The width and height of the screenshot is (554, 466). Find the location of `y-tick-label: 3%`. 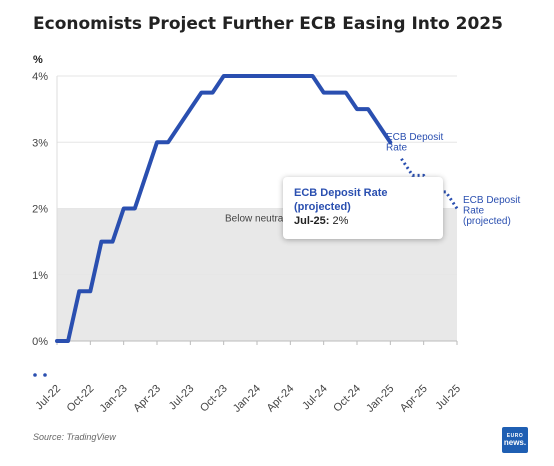

y-tick-label: 3% is located at coordinates (40, 143).